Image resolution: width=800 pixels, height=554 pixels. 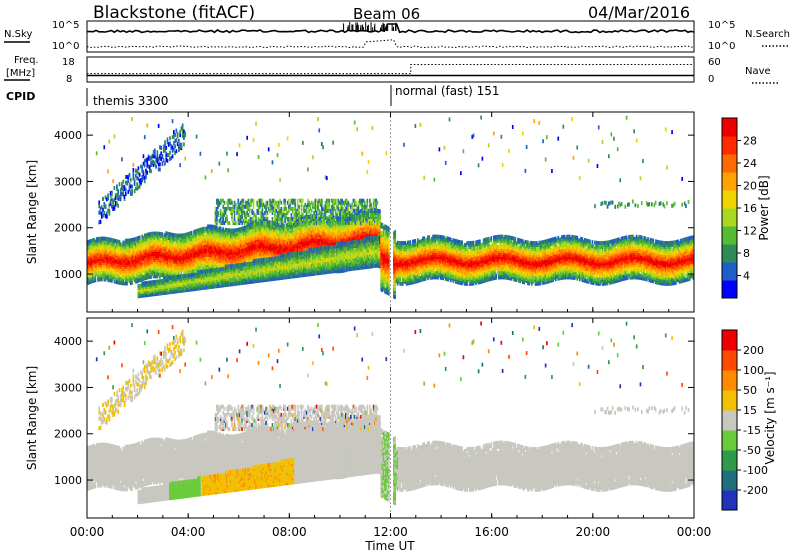 What do you see at coordinates (174, 13) in the screenshot?
I see `station-title: Blackstone (fitACF)` at bounding box center [174, 13].